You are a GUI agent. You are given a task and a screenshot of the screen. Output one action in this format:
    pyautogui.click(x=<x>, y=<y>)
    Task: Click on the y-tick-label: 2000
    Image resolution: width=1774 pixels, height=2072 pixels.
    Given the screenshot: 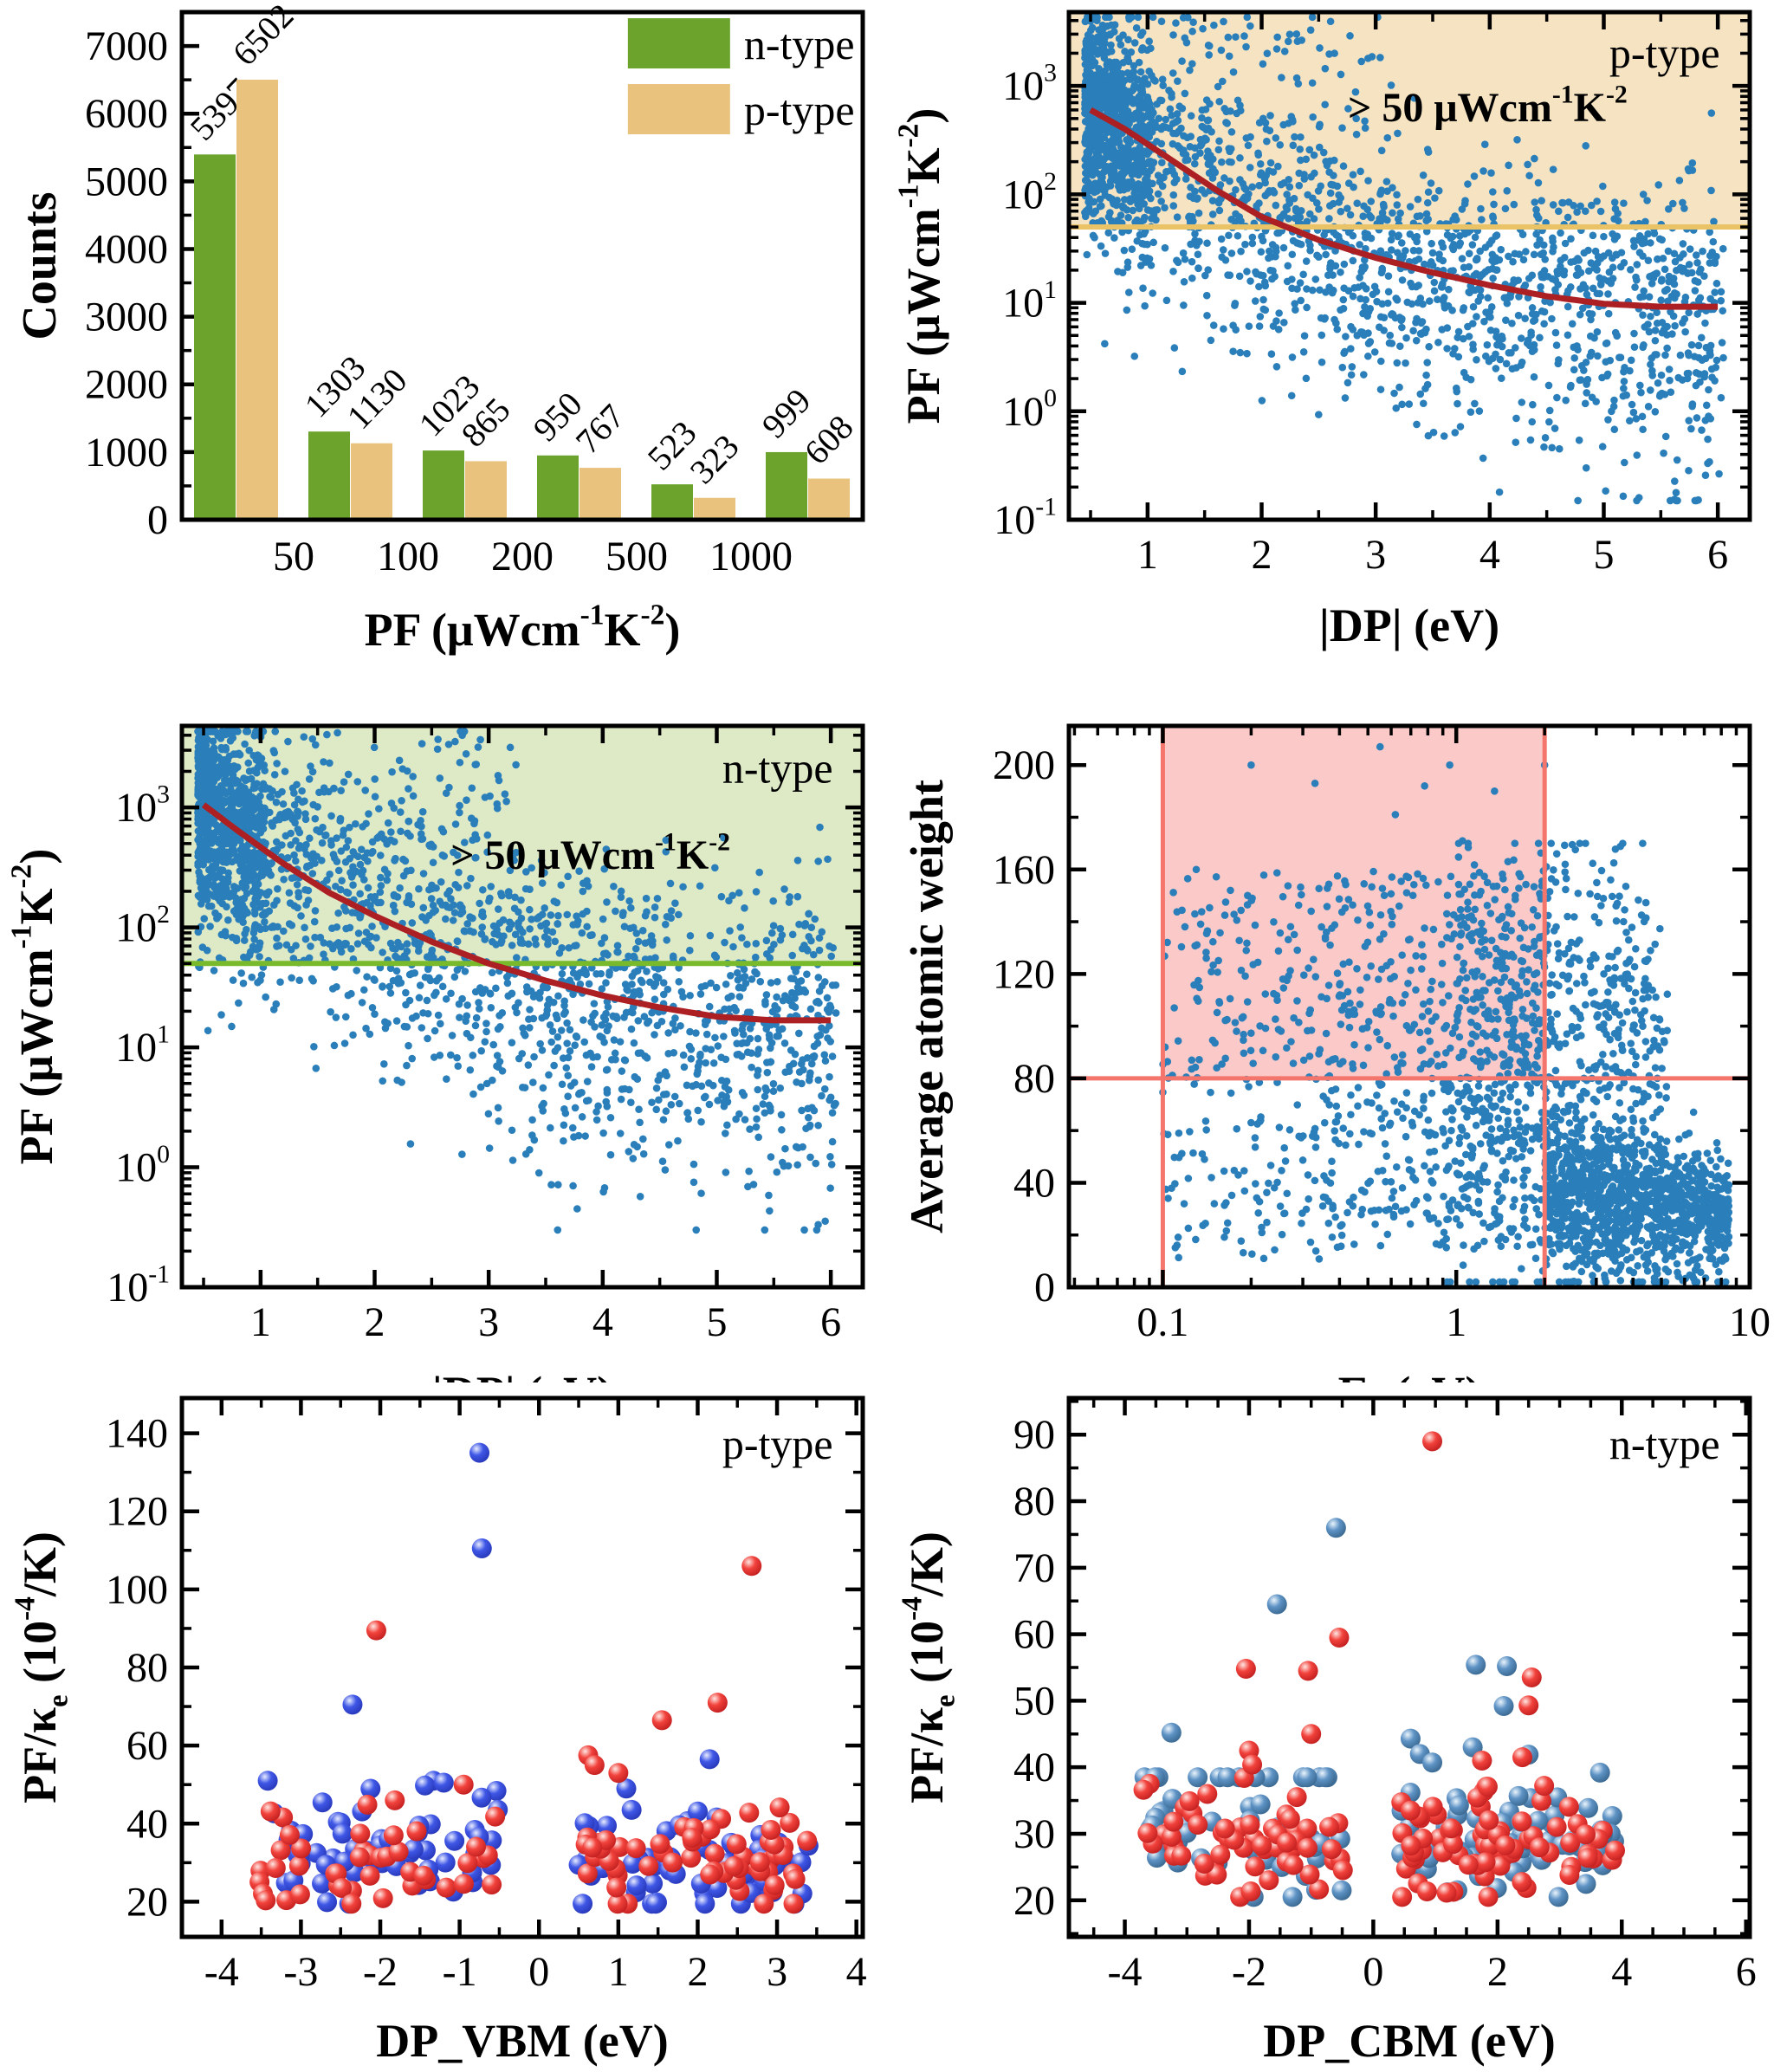 What is the action you would take?
    pyautogui.click(x=126, y=385)
    